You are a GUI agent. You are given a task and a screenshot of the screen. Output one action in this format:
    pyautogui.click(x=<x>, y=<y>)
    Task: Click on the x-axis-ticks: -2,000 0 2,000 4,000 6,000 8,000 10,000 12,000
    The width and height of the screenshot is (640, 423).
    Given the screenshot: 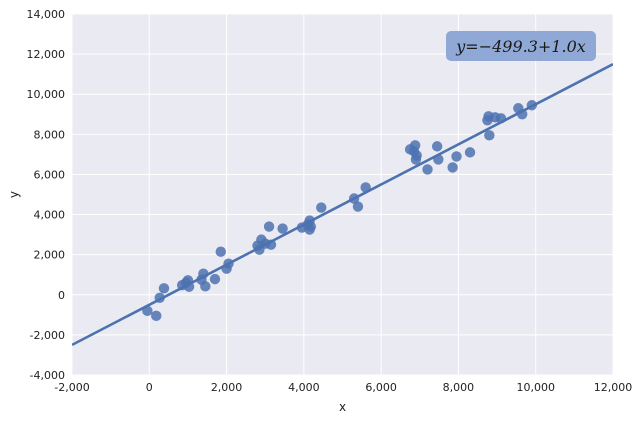 What is the action you would take?
    pyautogui.click(x=343, y=387)
    